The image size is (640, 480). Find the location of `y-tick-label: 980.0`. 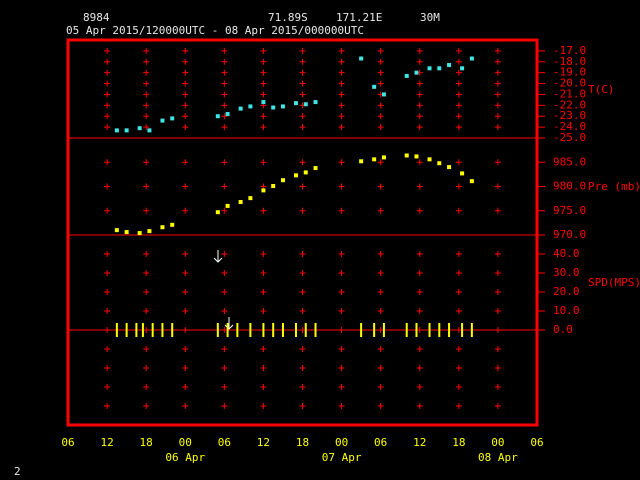

y-tick-label: 980.0 is located at coordinates (569, 186).